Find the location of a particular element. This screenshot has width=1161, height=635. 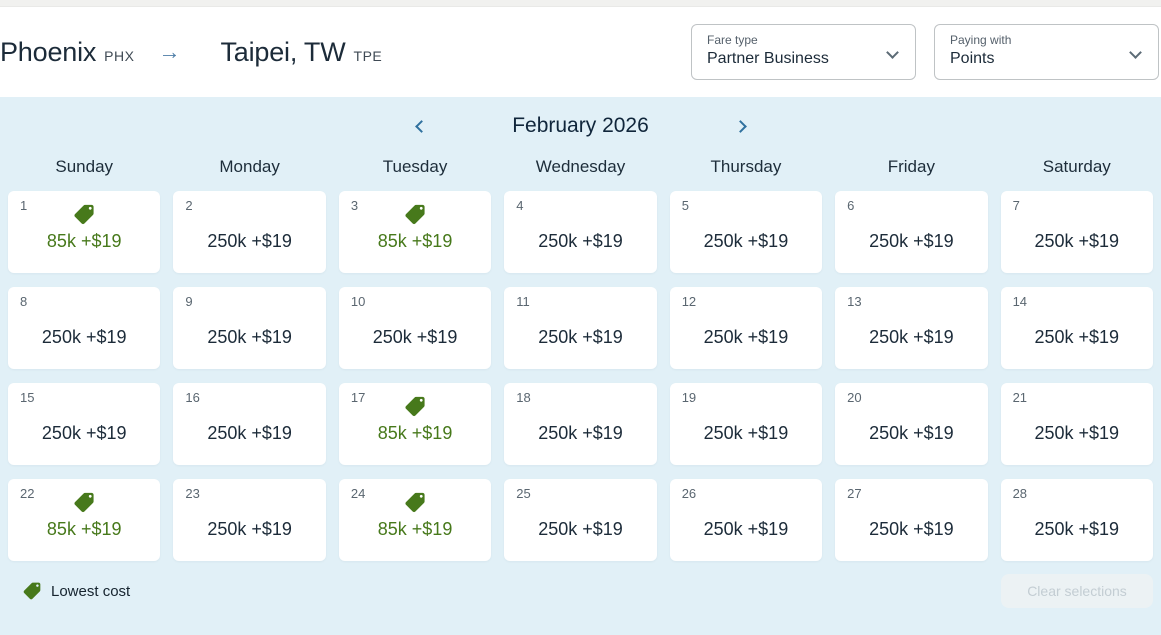

calendar-day-cell: 15 250k +$19 is located at coordinates (84, 424).